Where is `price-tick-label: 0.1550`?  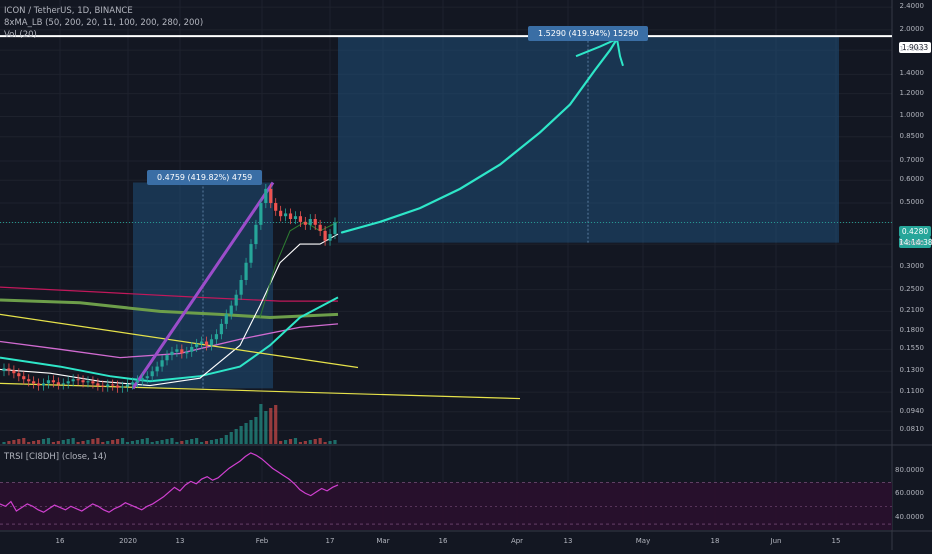 price-tick-label: 0.1550 is located at coordinates (912, 348).